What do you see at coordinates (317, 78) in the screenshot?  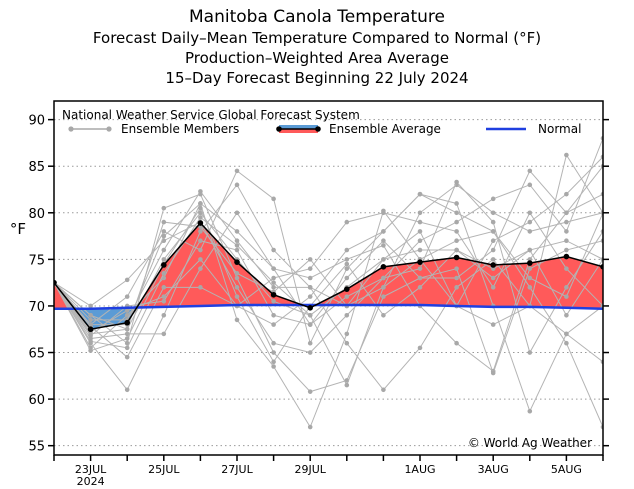 I see `chart-subtitle-3: 15–Day Forecast Beginning 22 July 2024` at bounding box center [317, 78].